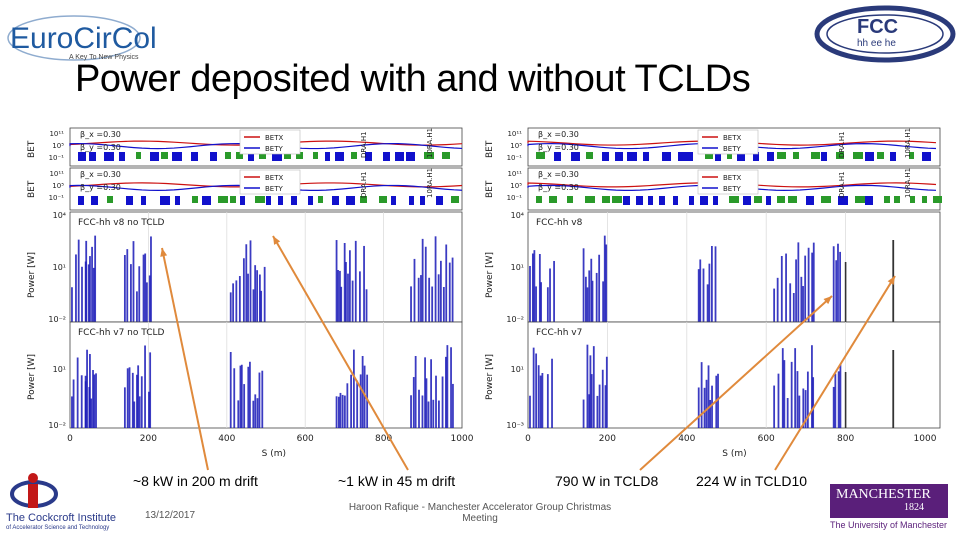 Image resolution: width=960 pixels, height=540 pixels. Describe the element at coordinates (889, 525) in the screenshot. I see `manchester-sub: The University of Manchester` at that location.